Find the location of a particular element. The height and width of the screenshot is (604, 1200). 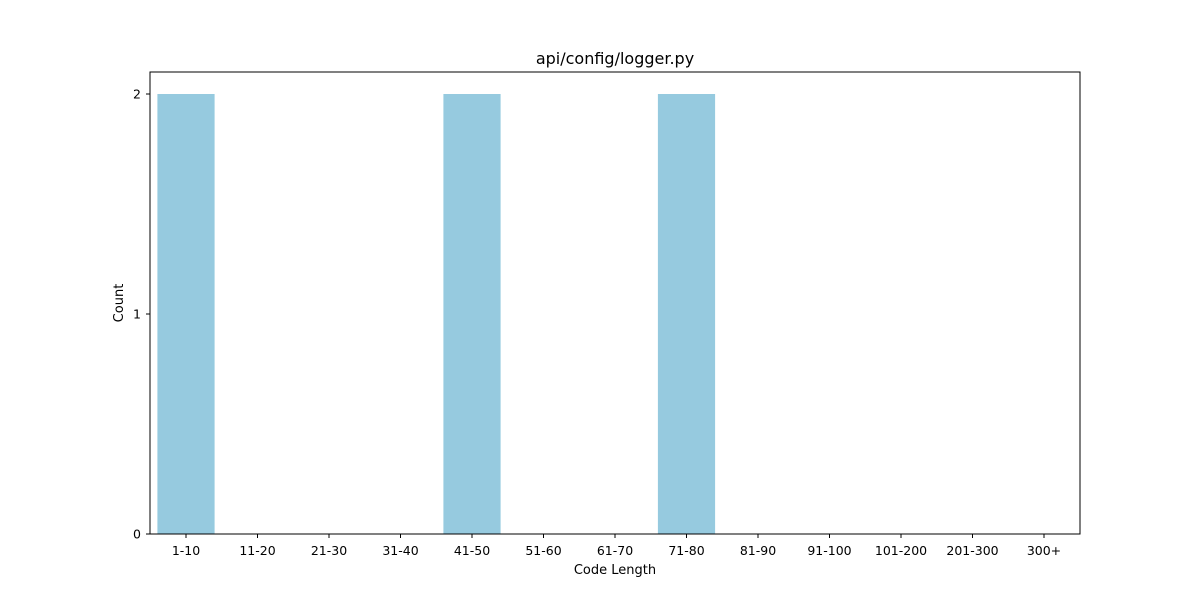

x-tick-label: 300+ is located at coordinates (1044, 550).